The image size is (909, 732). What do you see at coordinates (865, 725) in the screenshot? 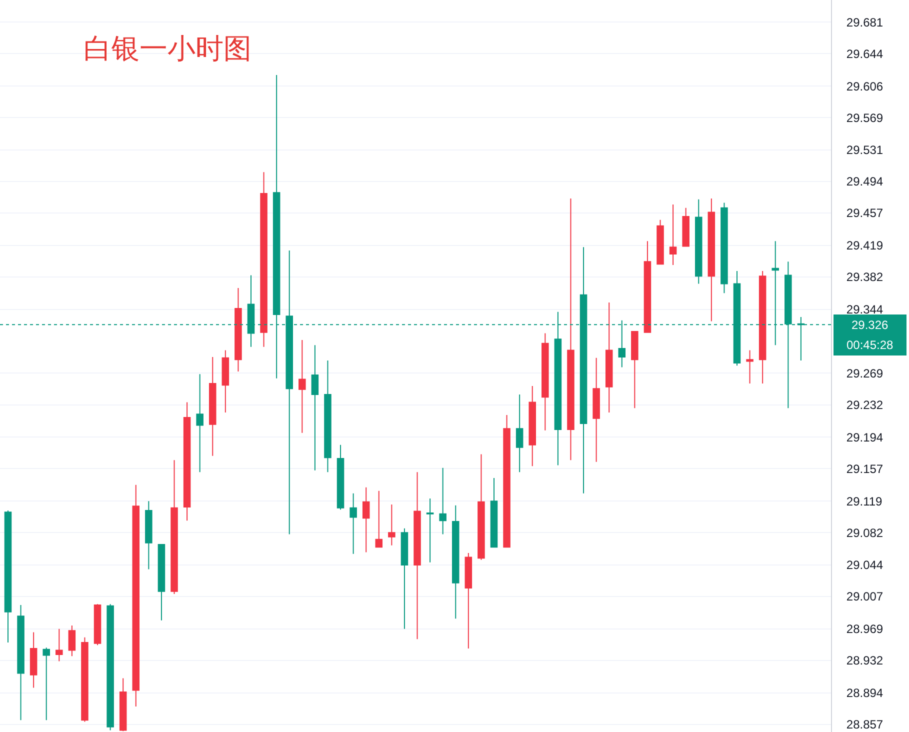
I see `y-tick-label: 28.857` at bounding box center [865, 725].